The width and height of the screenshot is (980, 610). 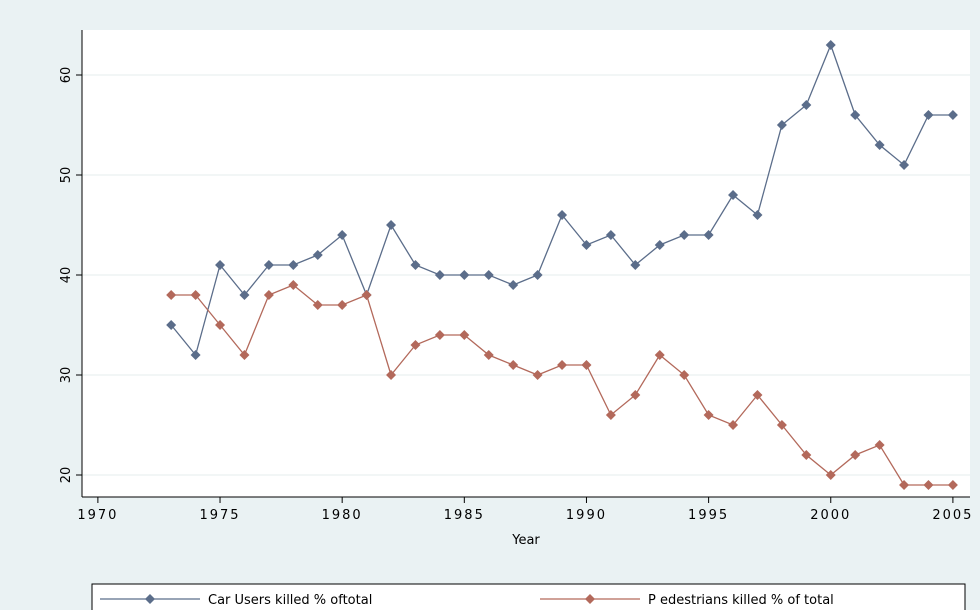 What do you see at coordinates (66, 75) in the screenshot?
I see `y-tick-label: 60` at bounding box center [66, 75].